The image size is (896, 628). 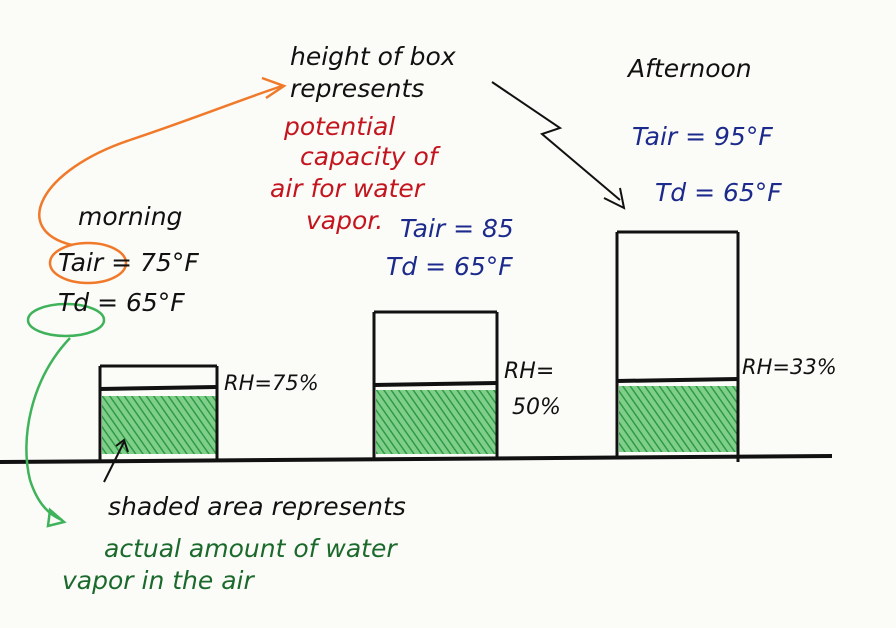 I want to click on air-temperature: Tair = 95°F, so click(x=702, y=136).